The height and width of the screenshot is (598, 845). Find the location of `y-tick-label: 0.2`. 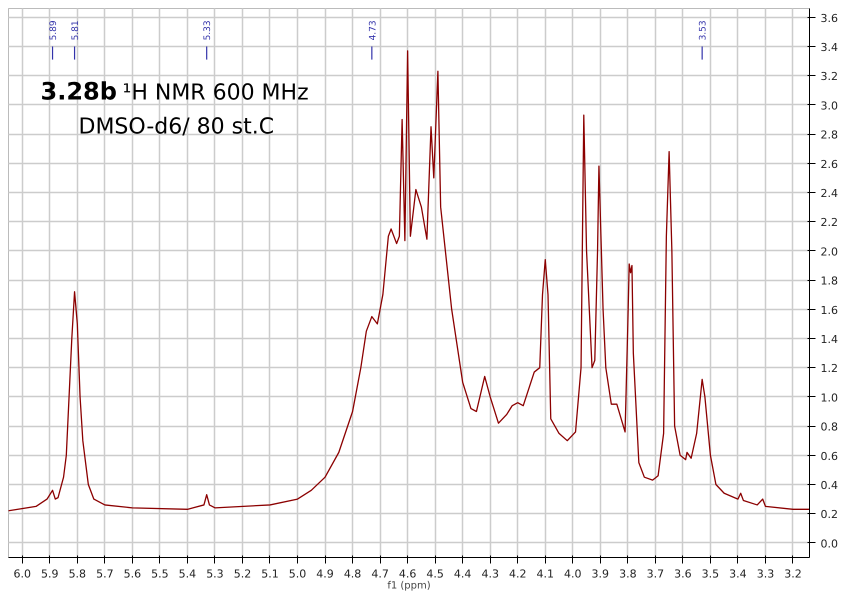

y-tick-label: 0.2 is located at coordinates (829, 515).